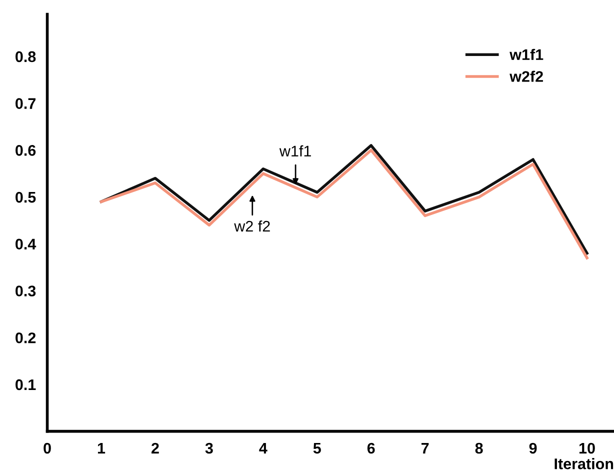  What do you see at coordinates (26, 384) in the screenshot?
I see `y-tick-label: 0.1` at bounding box center [26, 384].